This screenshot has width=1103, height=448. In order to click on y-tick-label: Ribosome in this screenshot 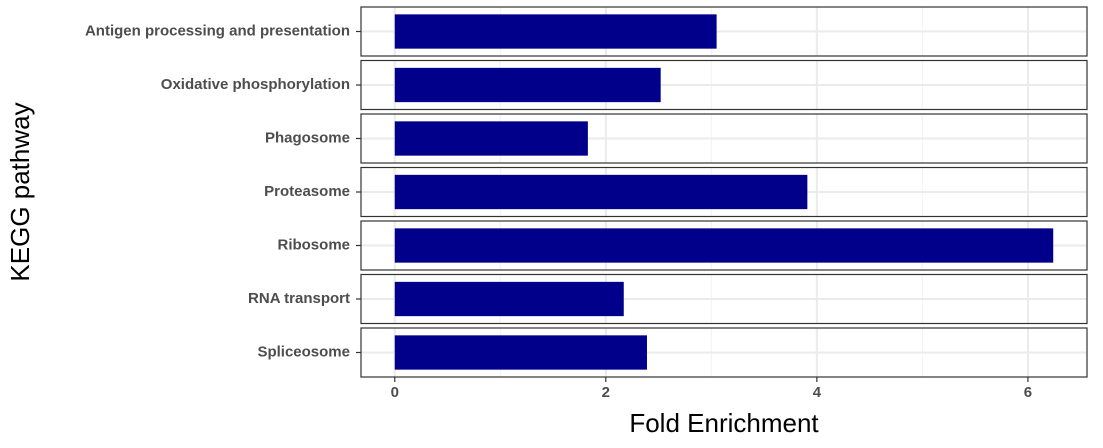, I will do `click(313, 244)`.